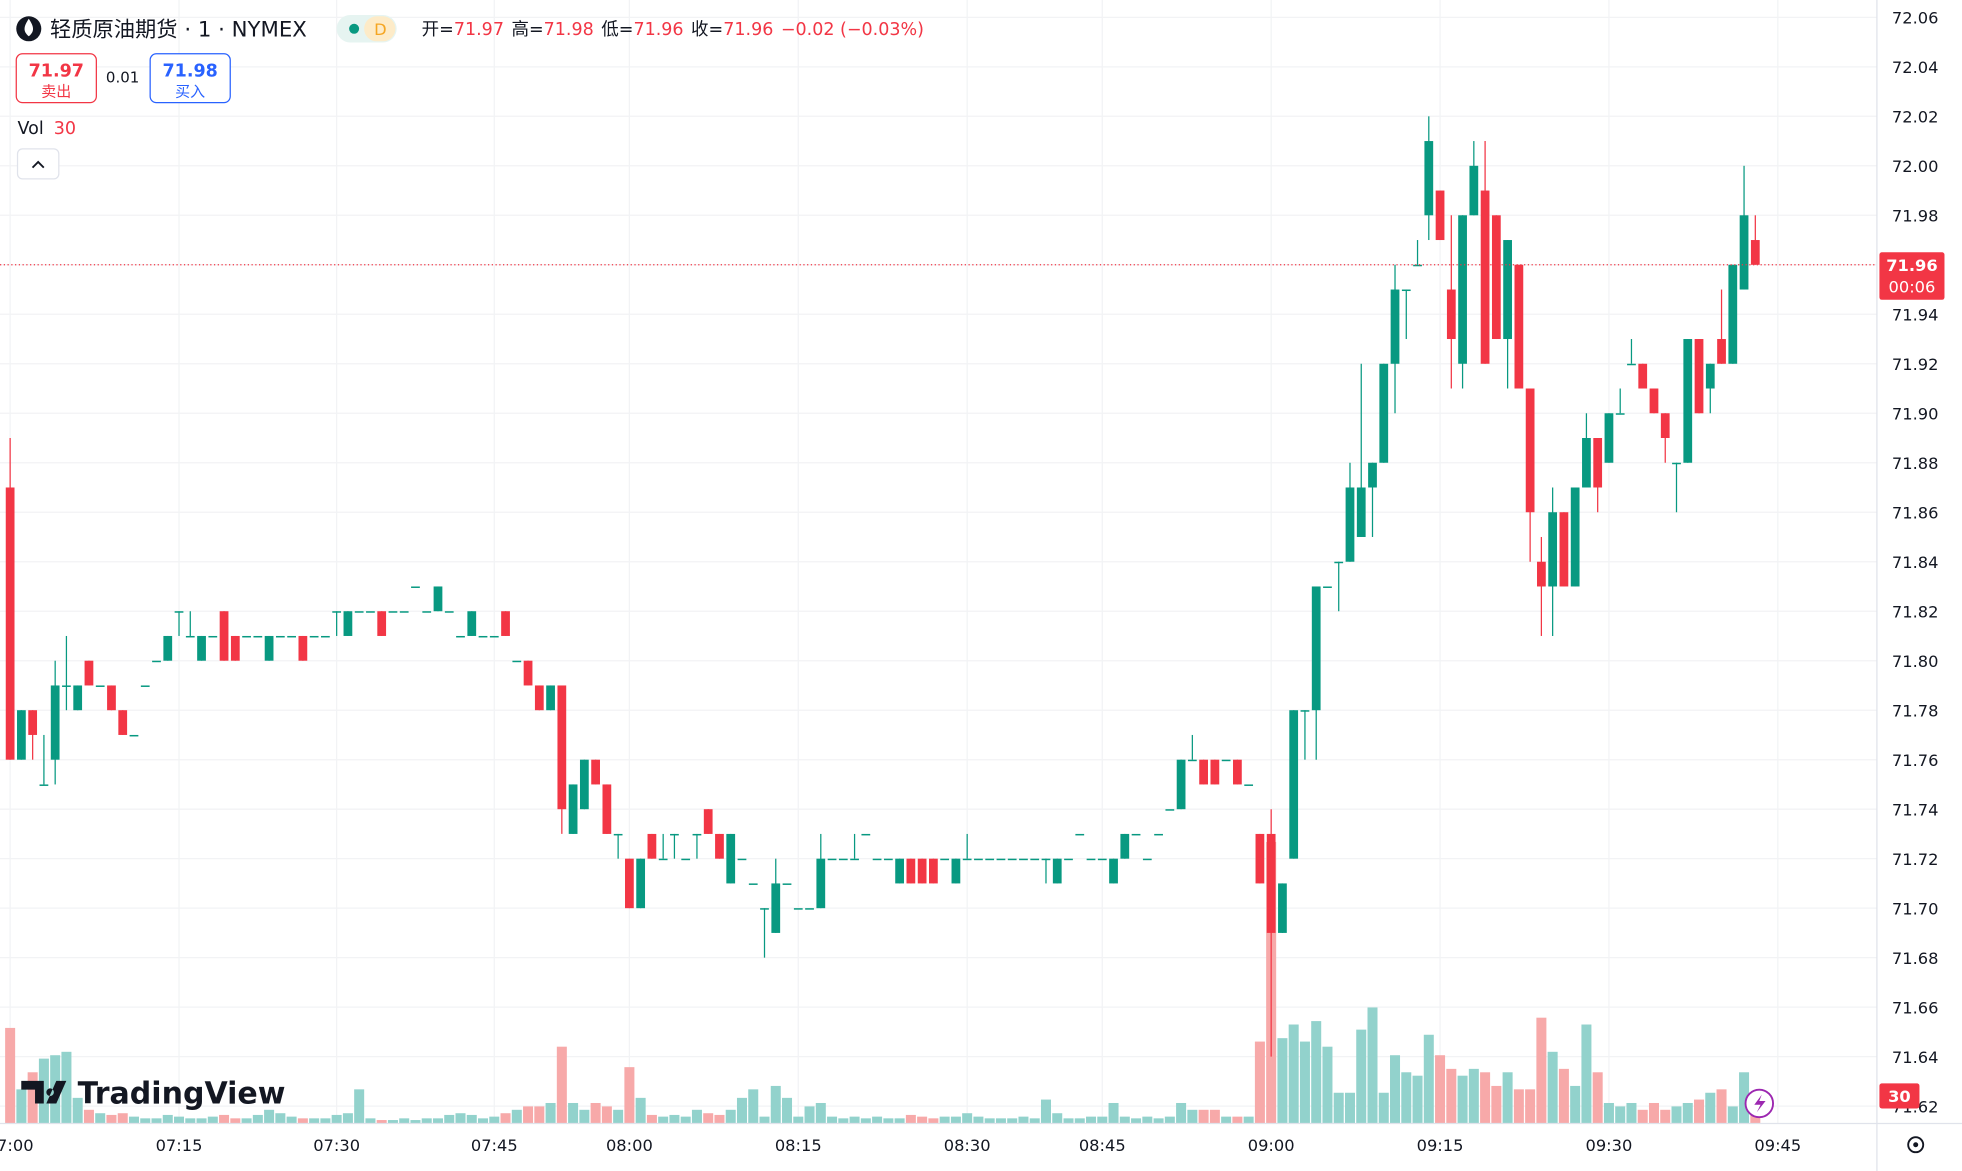  What do you see at coordinates (1915, 562) in the screenshot?
I see `y-tick-label: 71.84` at bounding box center [1915, 562].